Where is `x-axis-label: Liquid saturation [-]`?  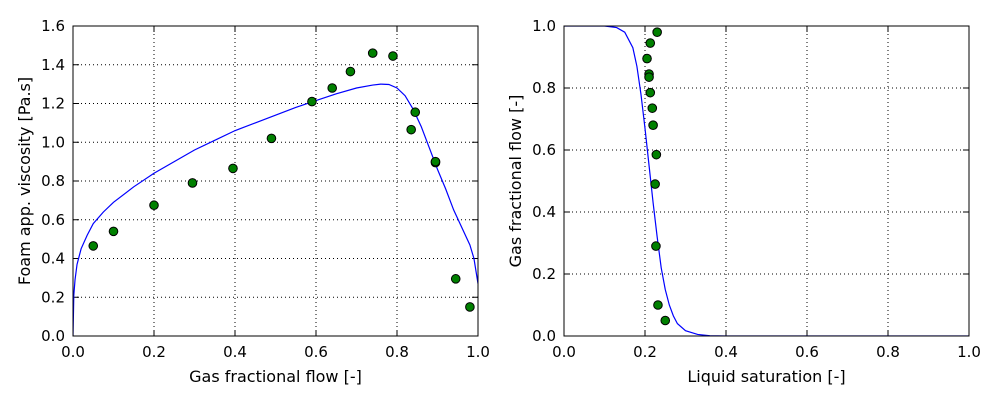 x-axis-label: Liquid saturation [-] is located at coordinates (766, 376).